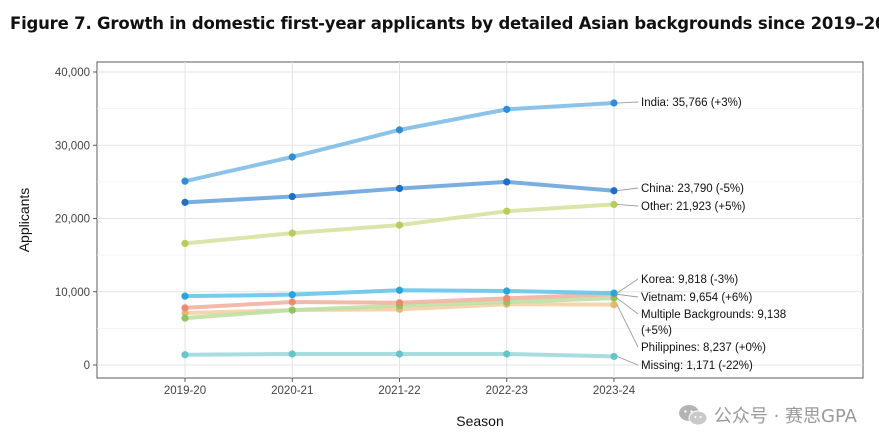 The image size is (879, 446). What do you see at coordinates (693, 415) in the screenshot?
I see `wechat-icon` at bounding box center [693, 415].